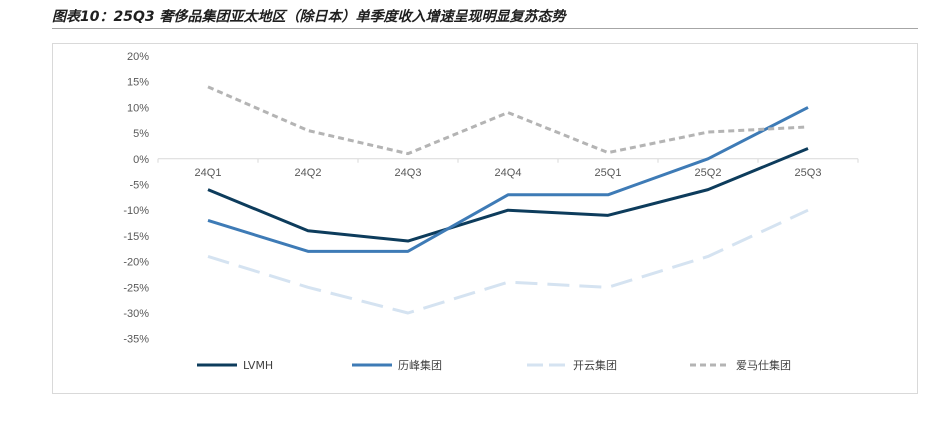  I want to click on x-tick-label: 24Q3, so click(408, 173).